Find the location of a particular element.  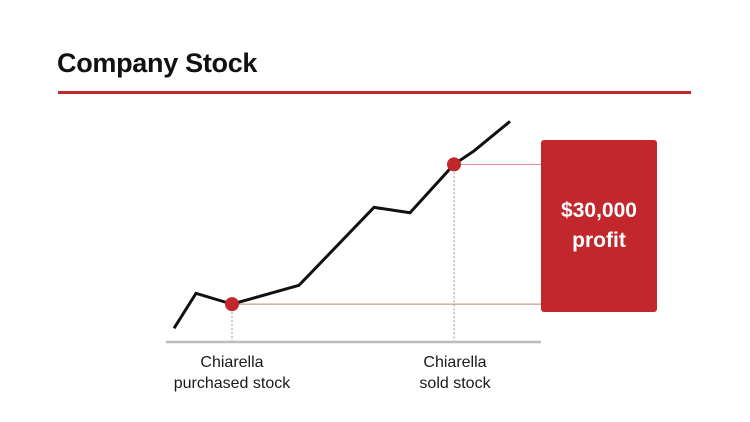

purchase-caption: Chiarella purchased stock is located at coordinates (232, 373).